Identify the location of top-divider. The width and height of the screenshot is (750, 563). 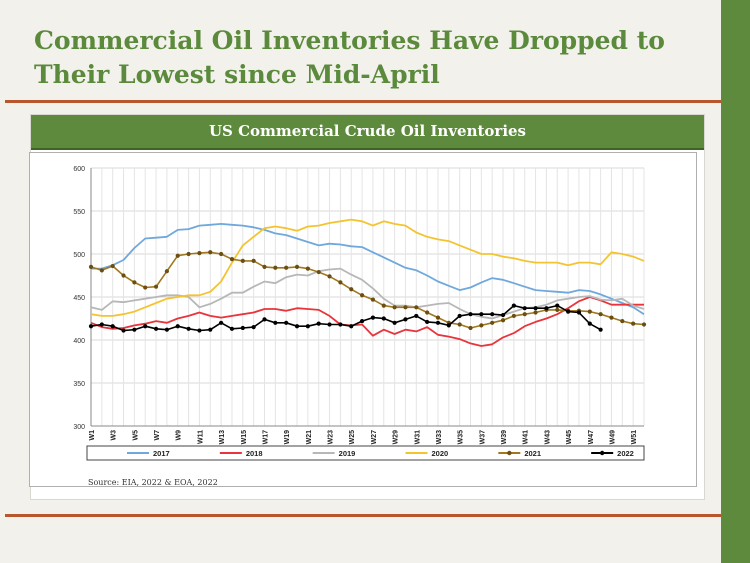
(363, 101).